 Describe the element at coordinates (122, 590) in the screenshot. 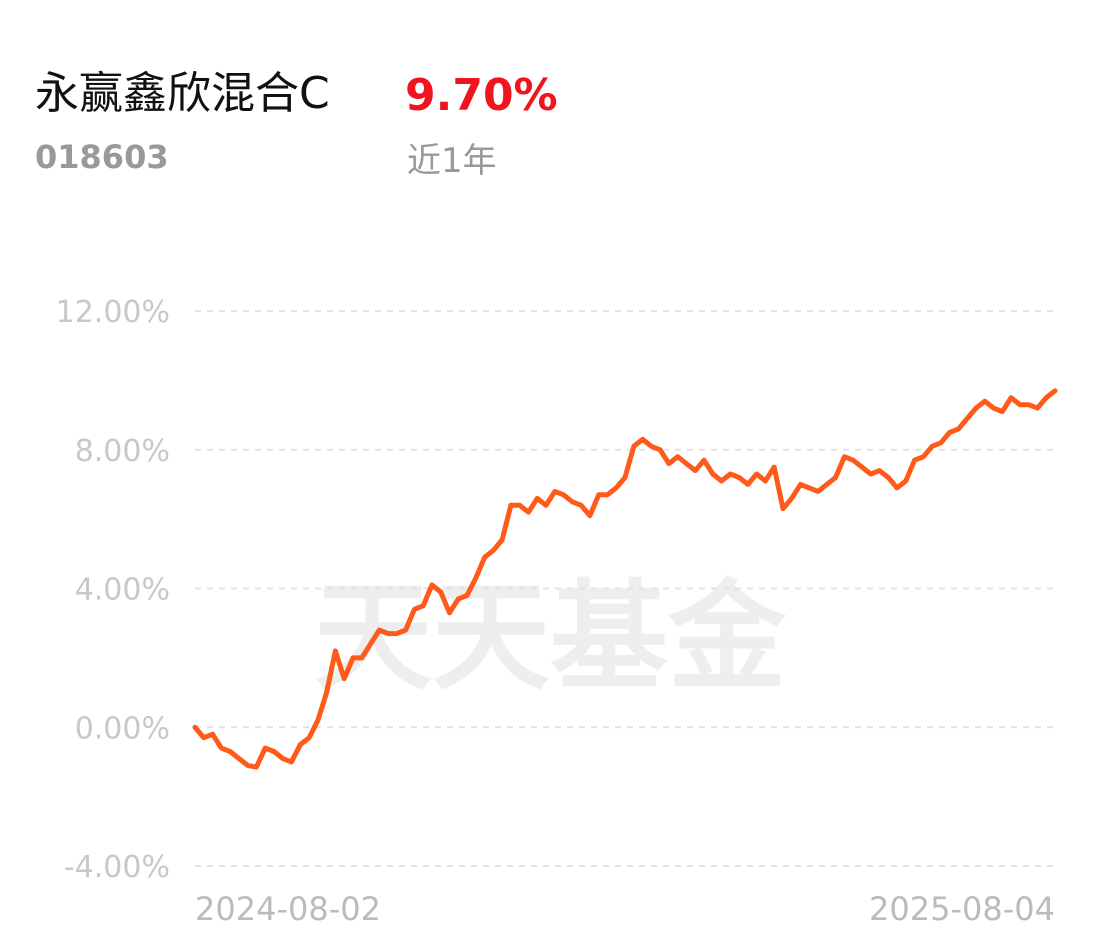

I see `y-tick-label: 4.00%` at that location.